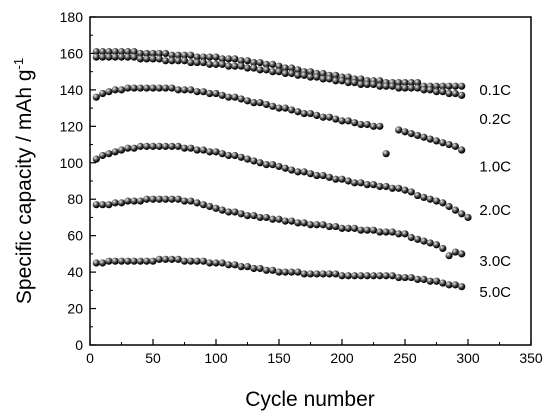  Describe the element at coordinates (72, 163) in the screenshot. I see `y-tick-label: 100` at that location.